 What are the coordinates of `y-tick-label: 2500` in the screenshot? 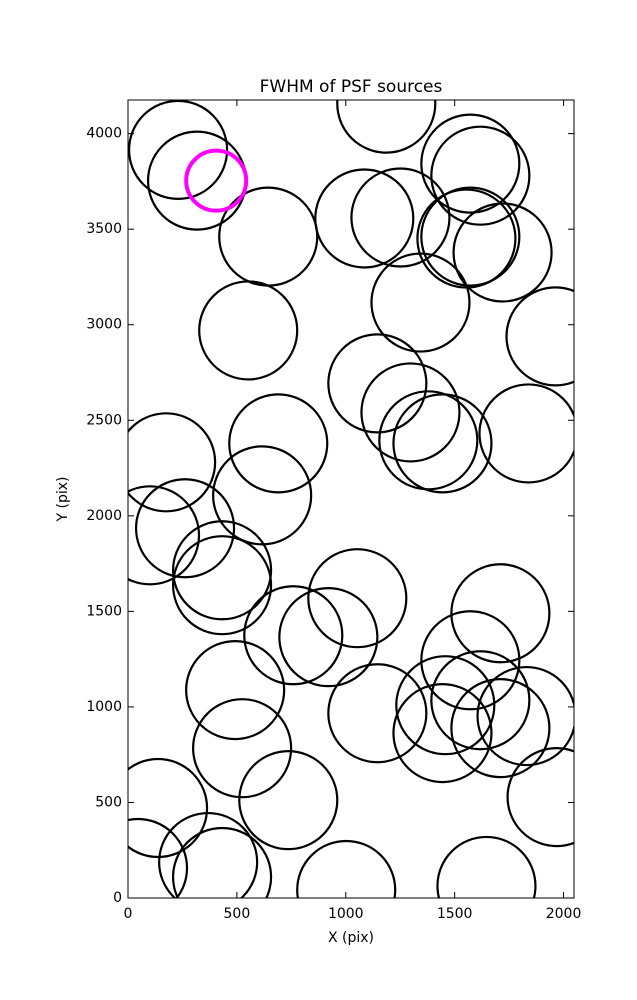 It's located at (104, 420).